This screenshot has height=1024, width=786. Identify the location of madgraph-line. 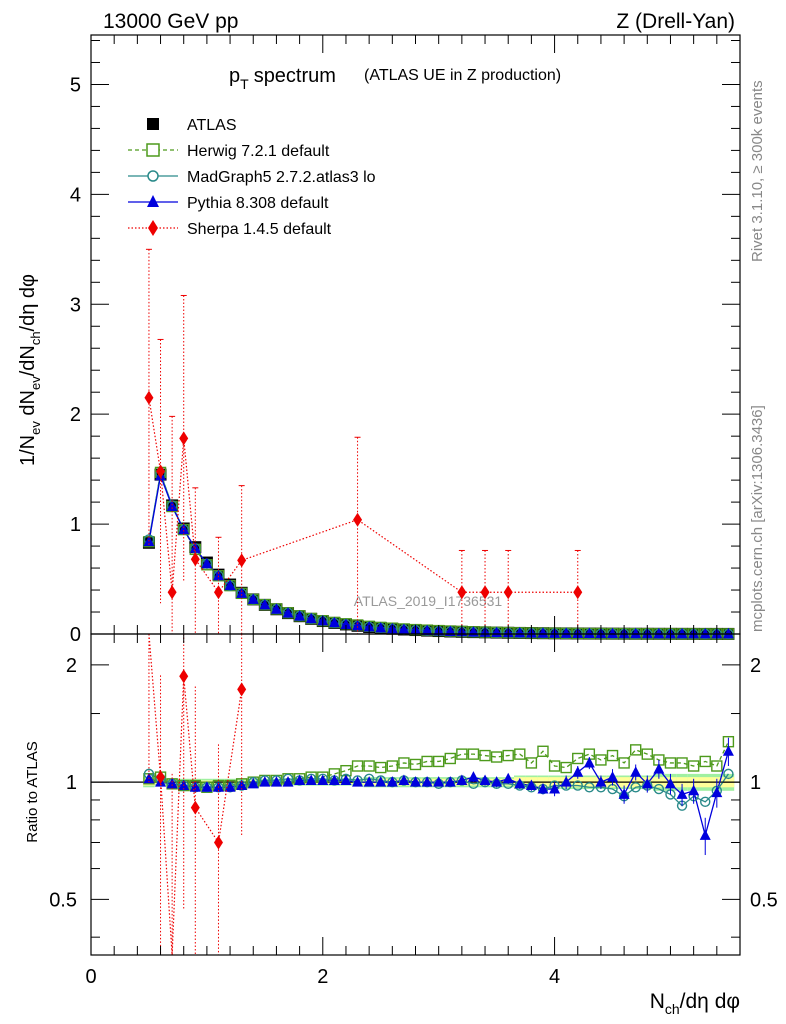
(438, 553).